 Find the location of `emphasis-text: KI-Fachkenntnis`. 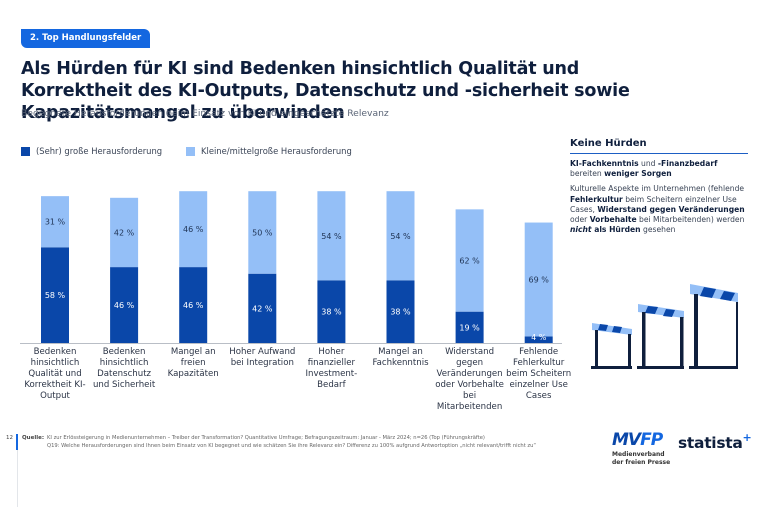

emphasis-text: KI-Fachkenntnis is located at coordinates (604, 163).